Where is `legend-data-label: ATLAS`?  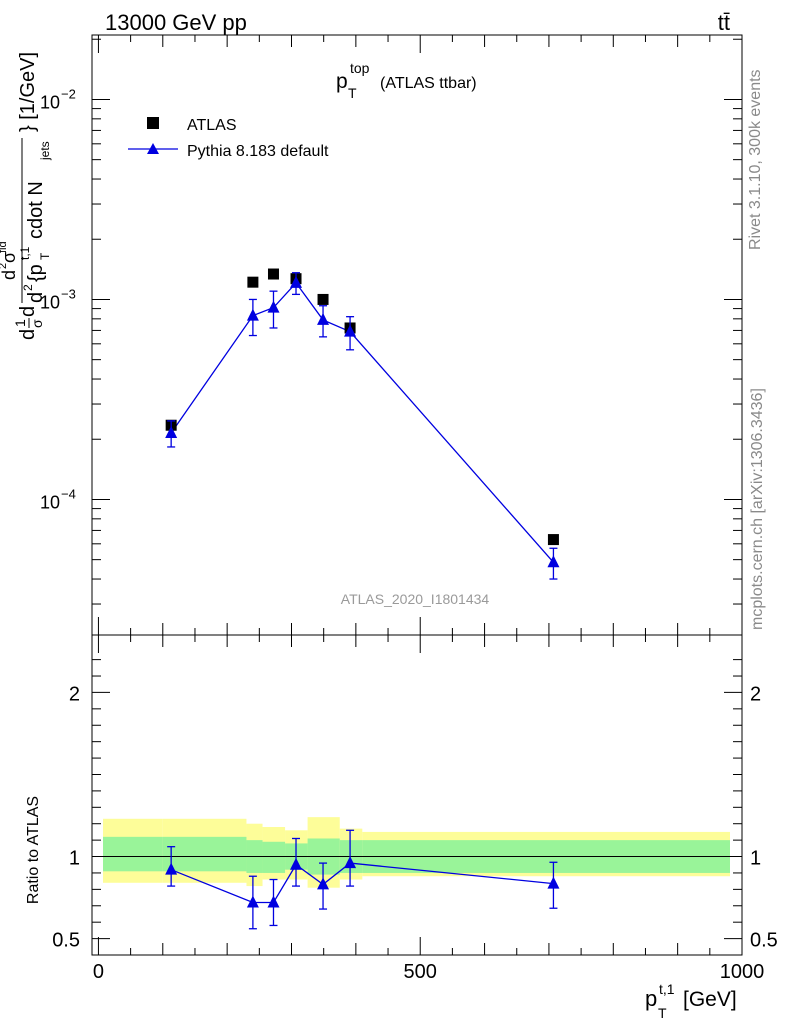
legend-data-label: ATLAS is located at coordinates (212, 125).